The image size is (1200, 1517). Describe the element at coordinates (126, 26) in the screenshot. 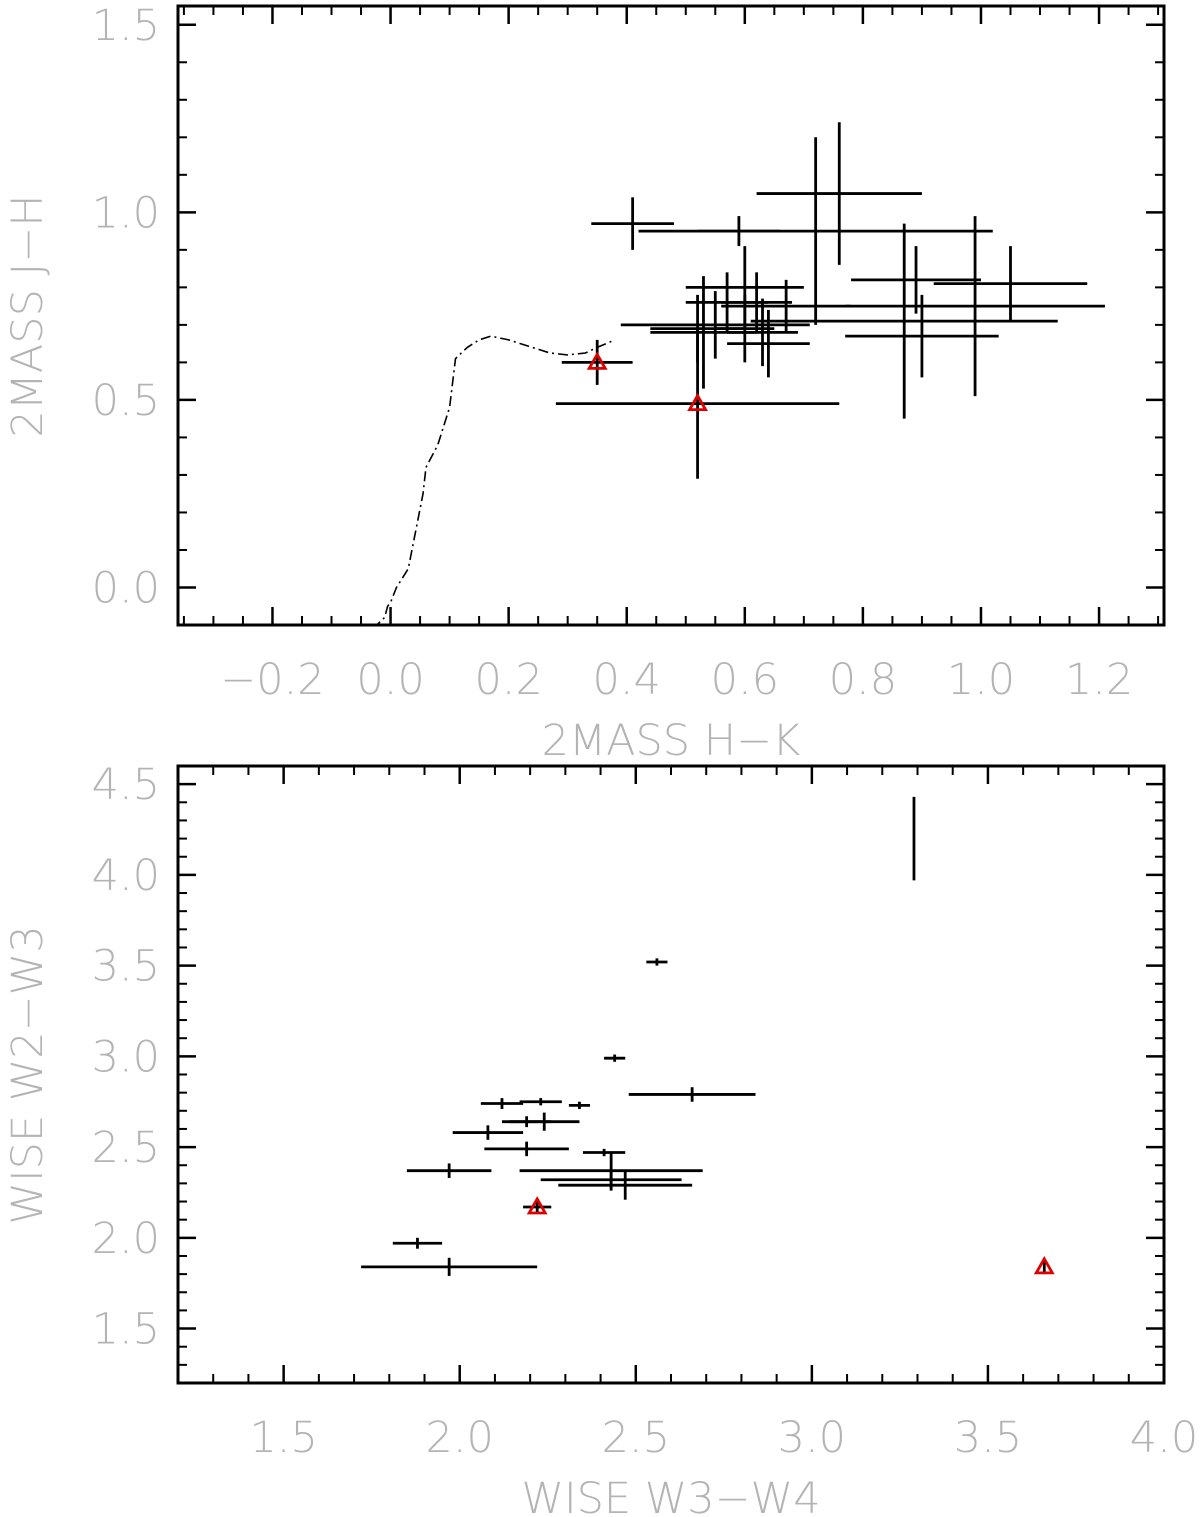

I see `hk-jh-y-tick-label: 1.5` at that location.